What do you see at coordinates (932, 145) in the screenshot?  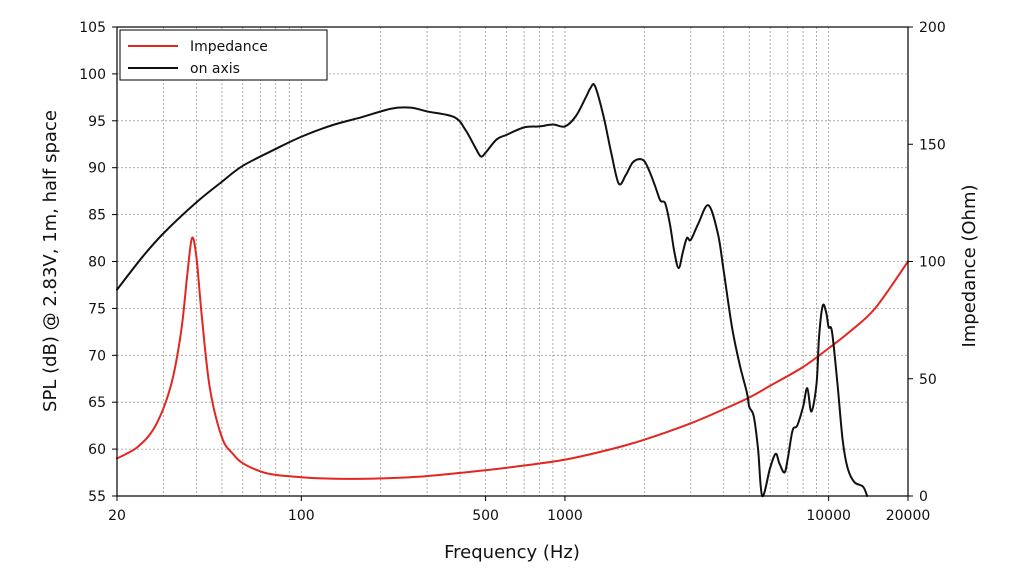 I see `y-right-tick-label: 150` at bounding box center [932, 145].